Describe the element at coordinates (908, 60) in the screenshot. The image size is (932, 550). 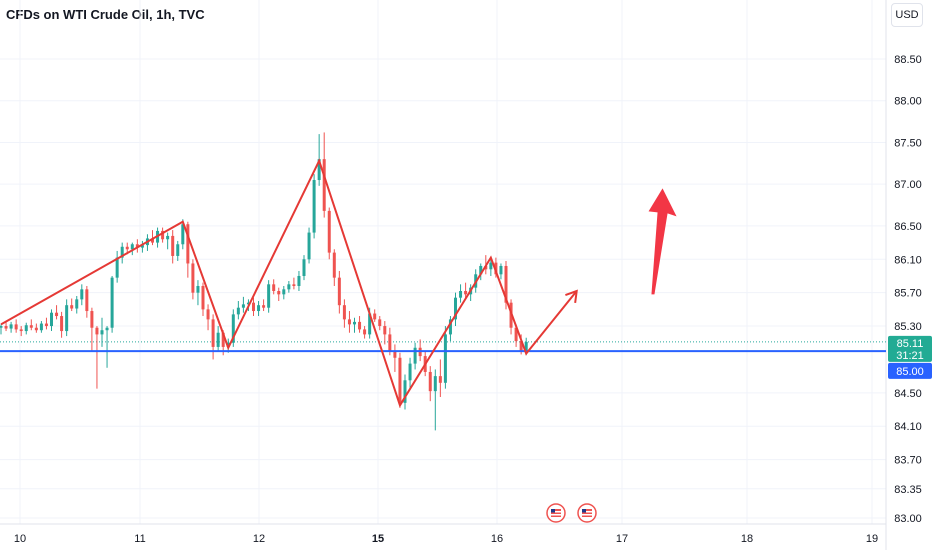
I see `price-tick-label: 88.50` at that location.